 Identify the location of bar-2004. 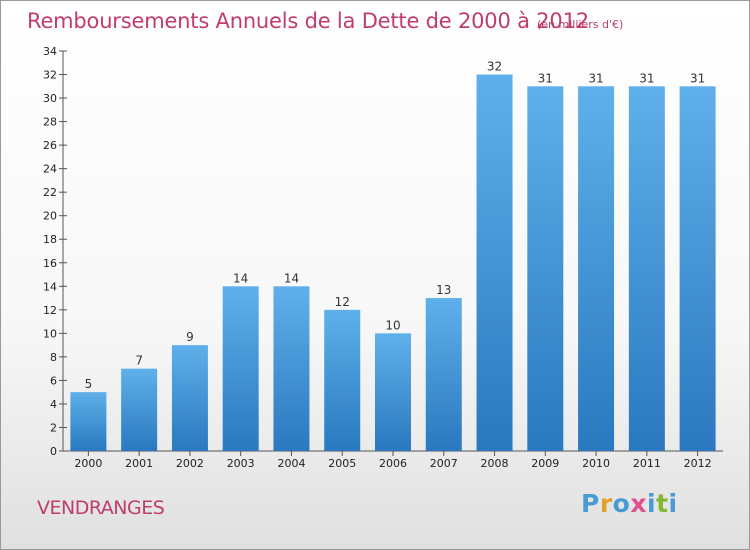
(291, 368).